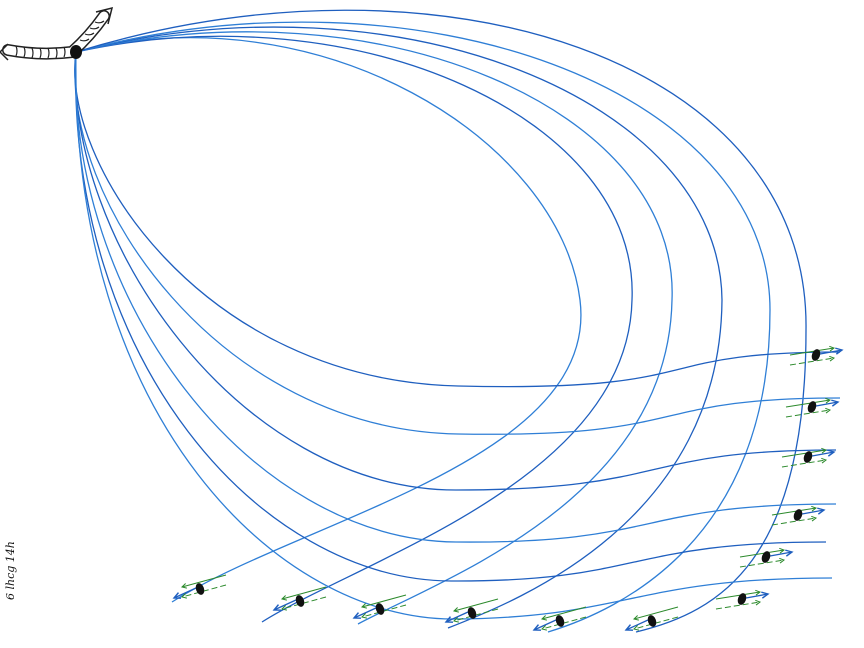 The image size is (864, 648). I want to click on source-point-icon, so click(76, 52).